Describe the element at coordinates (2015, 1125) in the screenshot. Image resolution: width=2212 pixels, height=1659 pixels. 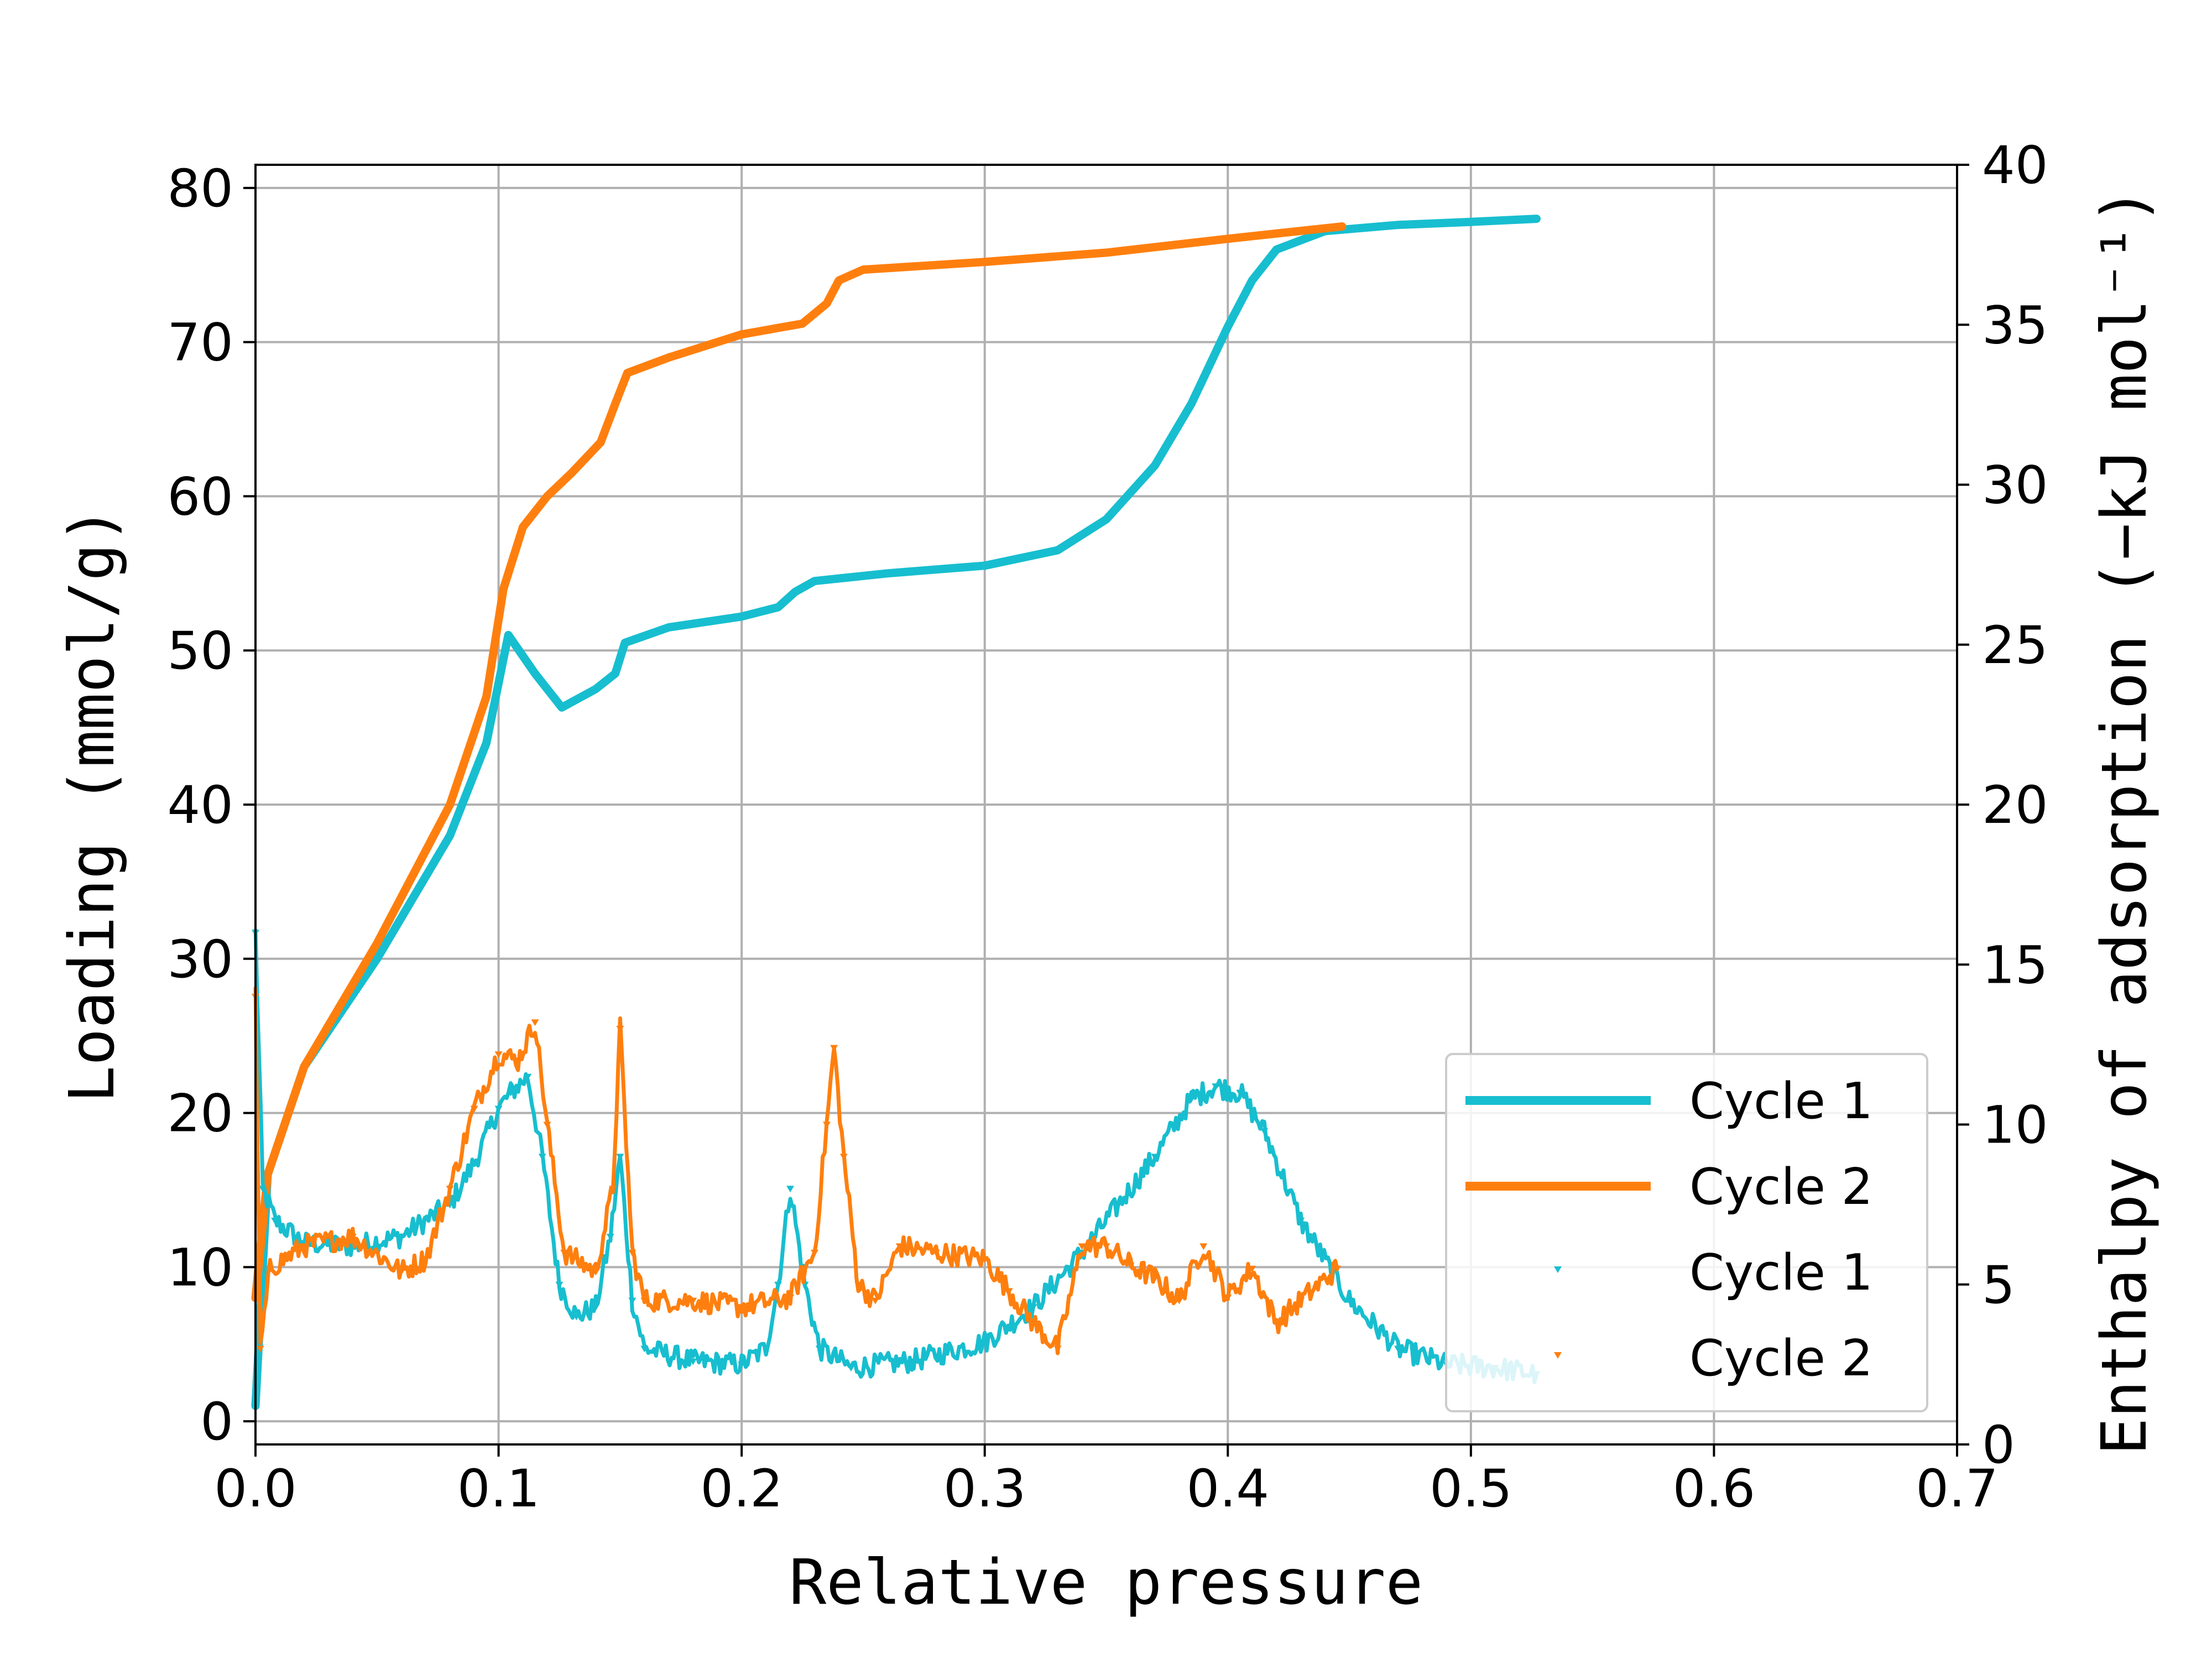
I see `y2-tick-label: 10` at that location.